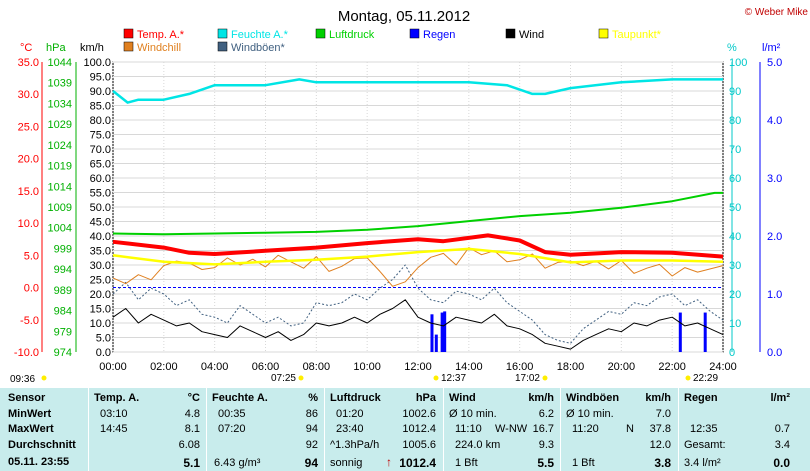  What do you see at coordinates (735, 208) in the screenshot?
I see `humidity-tick-label: 50` at bounding box center [735, 208].